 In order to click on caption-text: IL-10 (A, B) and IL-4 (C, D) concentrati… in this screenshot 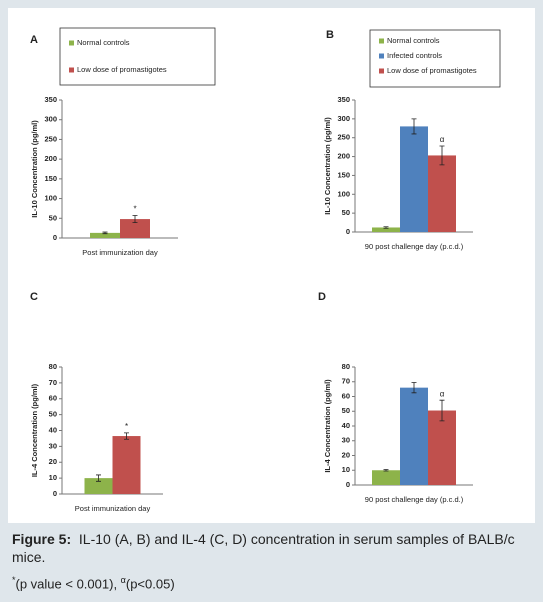, I will do `click(263, 548)`.